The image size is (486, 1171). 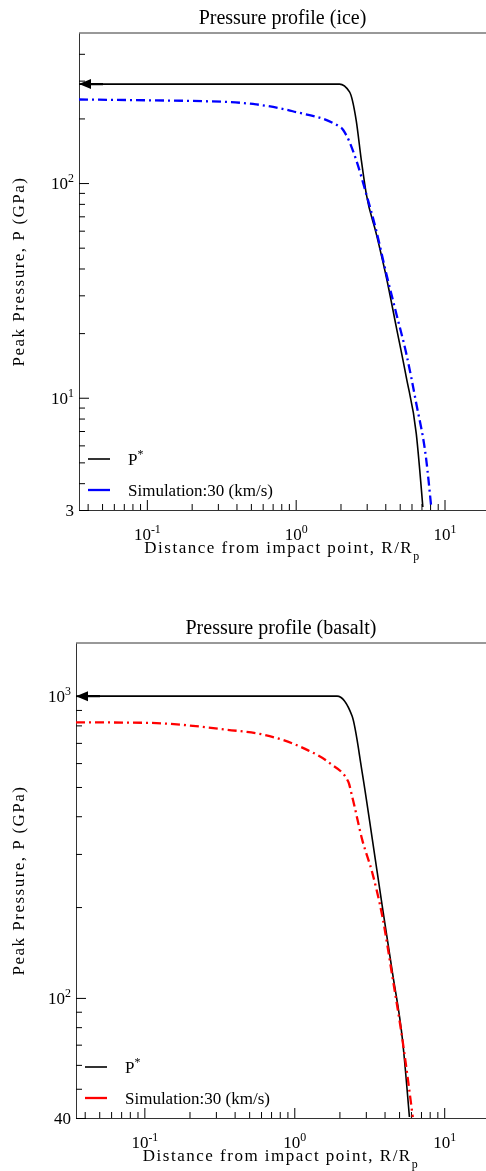 I want to click on y-tick-label: 40, so click(x=62, y=1118).